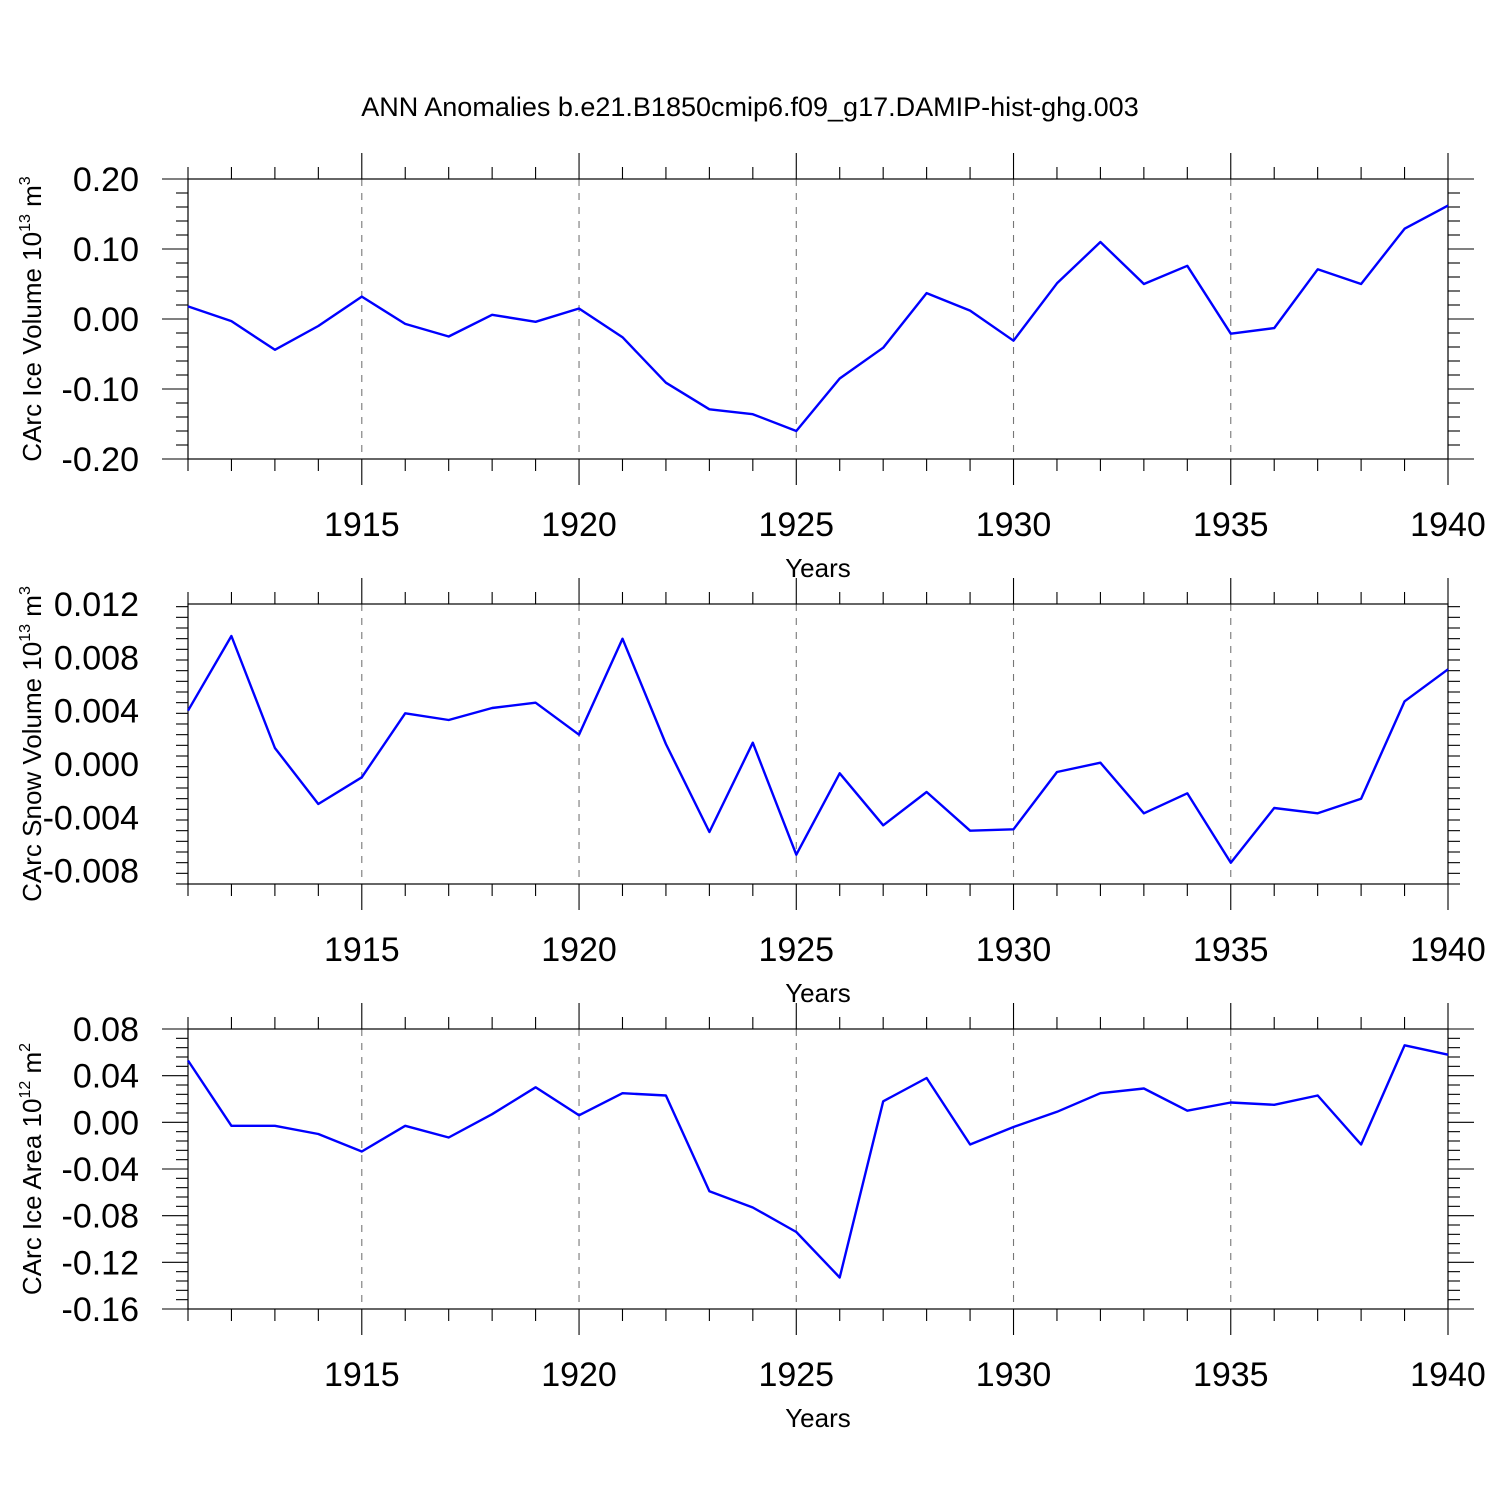 This screenshot has width=1500, height=1500. I want to click on y-axis-label: CArc Ice Volume 1013 m3, so click(32, 318).